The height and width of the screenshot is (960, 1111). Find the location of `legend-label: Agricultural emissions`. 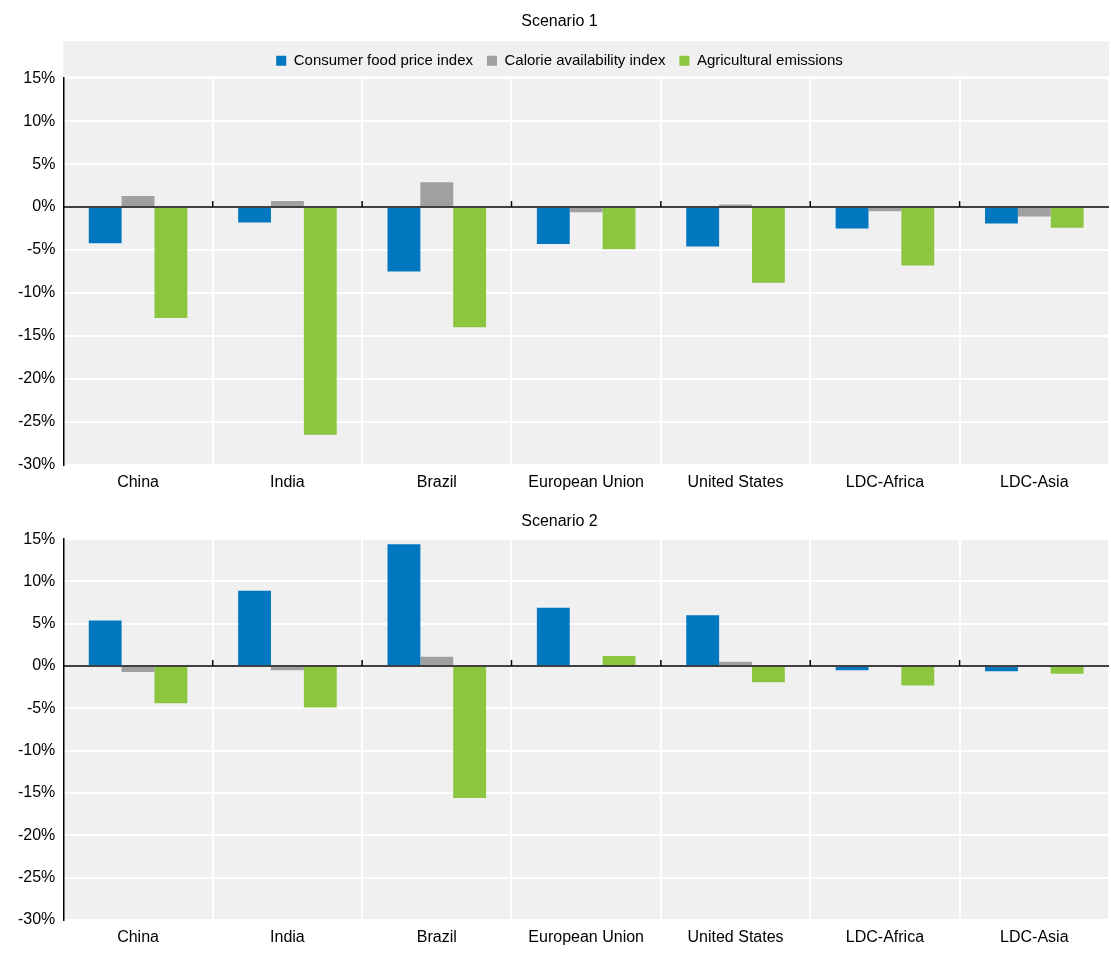

legend-label: Agricultural emissions is located at coordinates (769, 59).